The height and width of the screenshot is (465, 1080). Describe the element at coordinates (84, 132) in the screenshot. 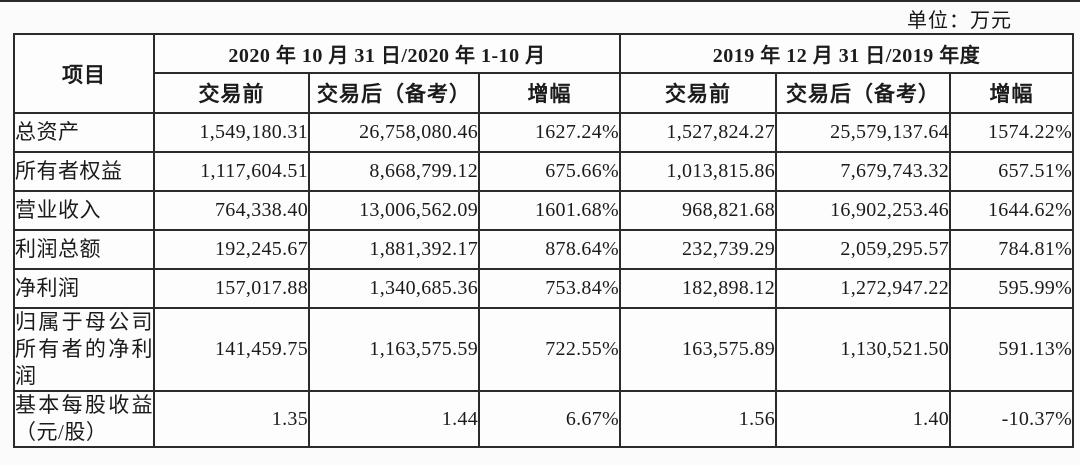

I see `row-label: 总资产` at that location.